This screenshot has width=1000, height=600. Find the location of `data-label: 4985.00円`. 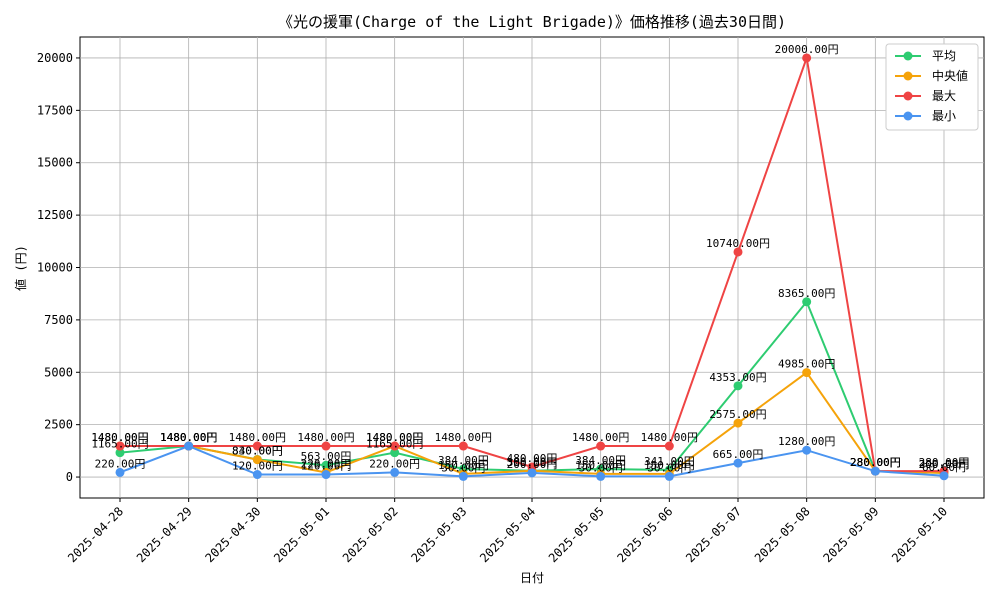

data-label: 4985.00円 is located at coordinates (806, 364).